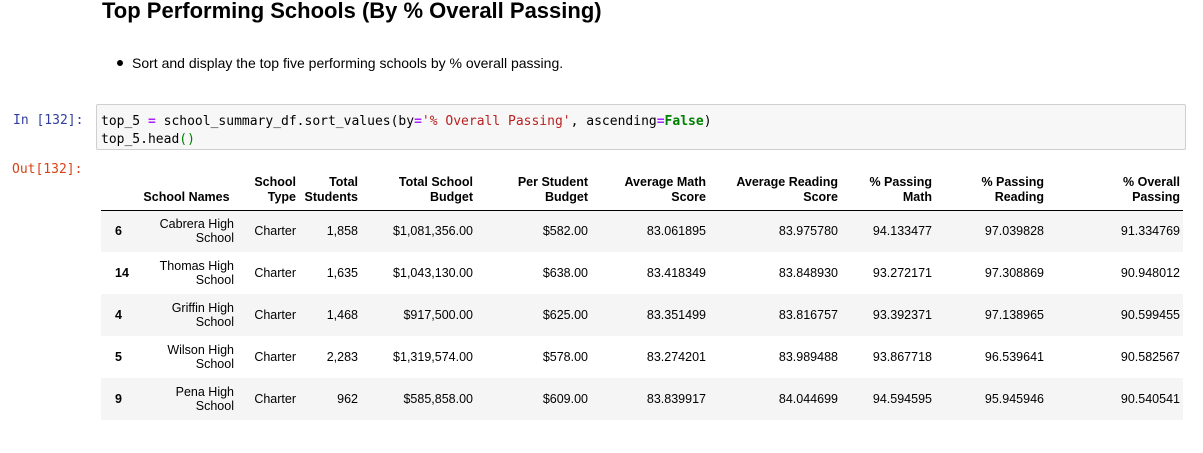 This screenshot has height=453, width=1203. What do you see at coordinates (118, 231) in the screenshot?
I see `row-index: 6` at bounding box center [118, 231].